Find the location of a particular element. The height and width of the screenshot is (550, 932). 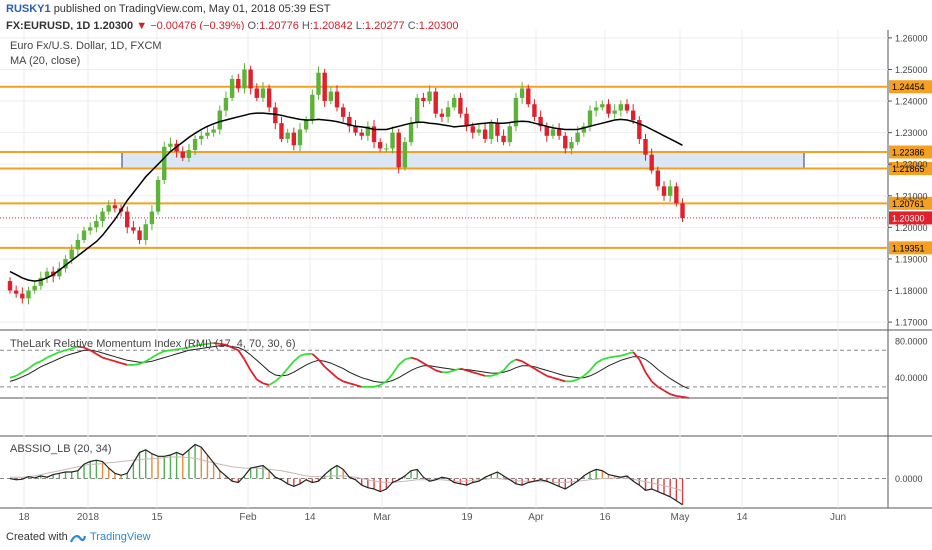

y-tick-label: 1.17000 is located at coordinates (911, 323).